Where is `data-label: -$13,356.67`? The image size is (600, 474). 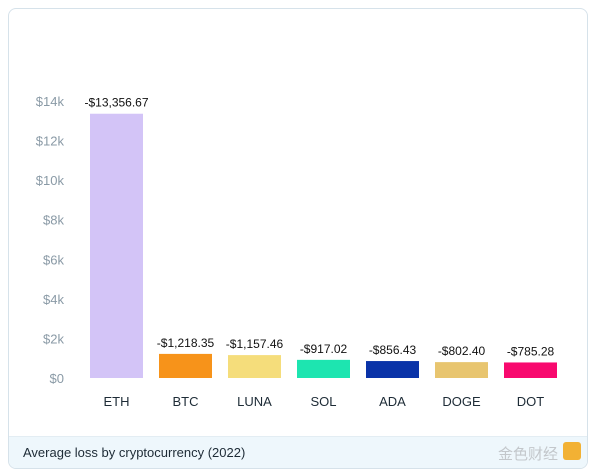 data-label: -$13,356.67 is located at coordinates (116, 103).